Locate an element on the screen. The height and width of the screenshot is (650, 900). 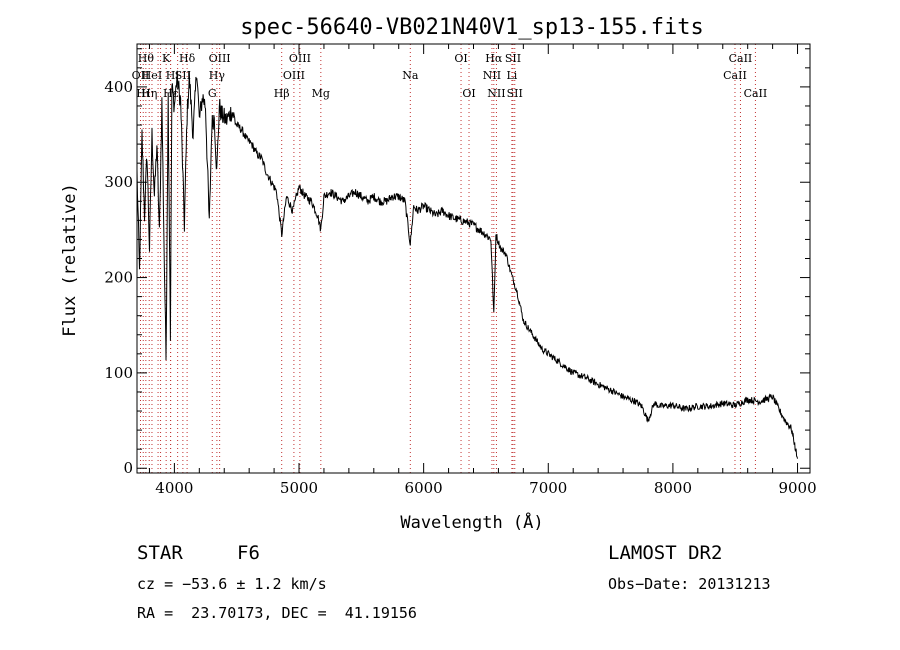
spectral-line-label: Hι is located at coordinates (143, 93).